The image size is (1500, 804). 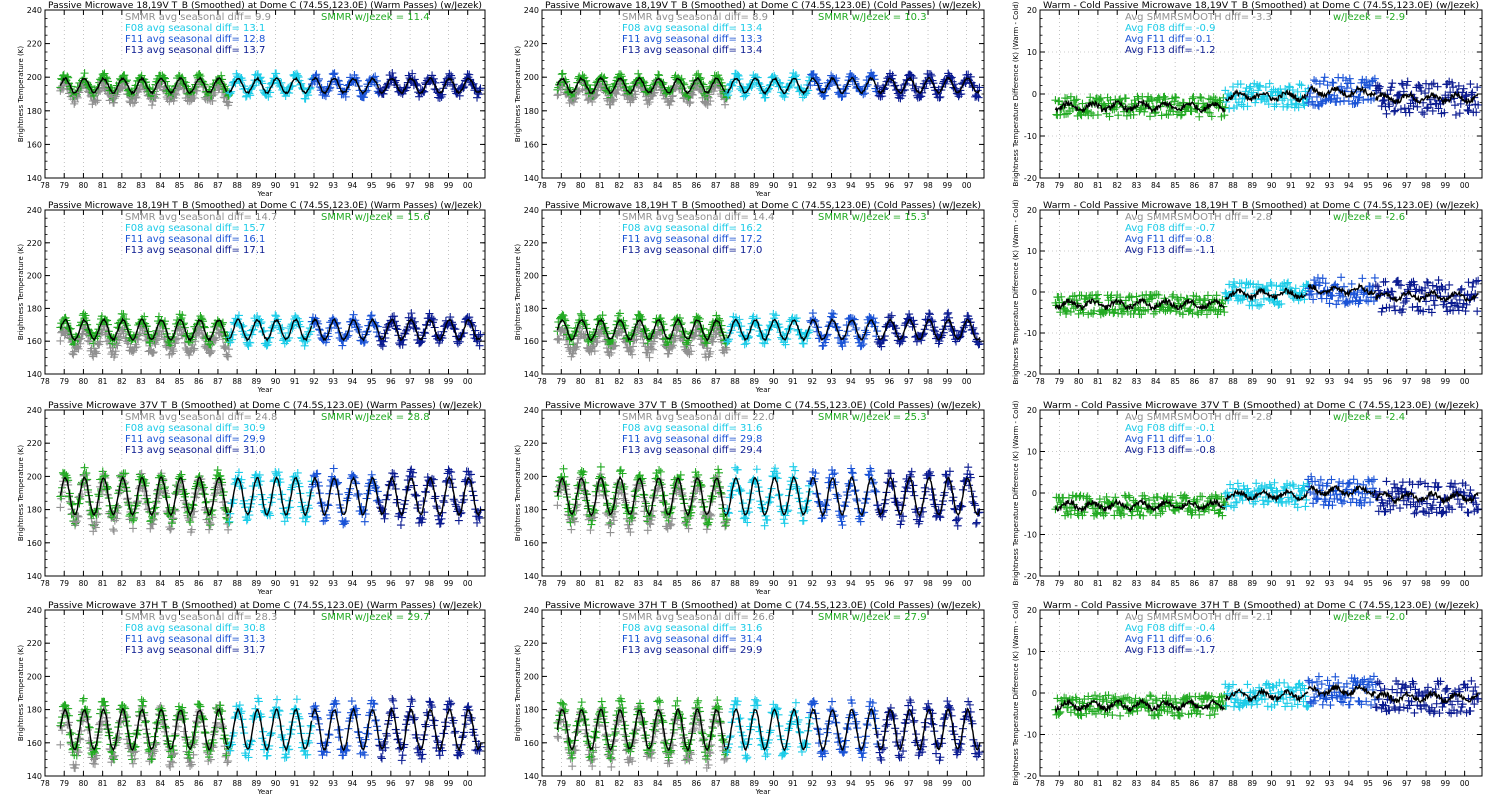 I want to click on legend-smmr: SMMR avg seasonal diff= 14.4, so click(x=698, y=217).